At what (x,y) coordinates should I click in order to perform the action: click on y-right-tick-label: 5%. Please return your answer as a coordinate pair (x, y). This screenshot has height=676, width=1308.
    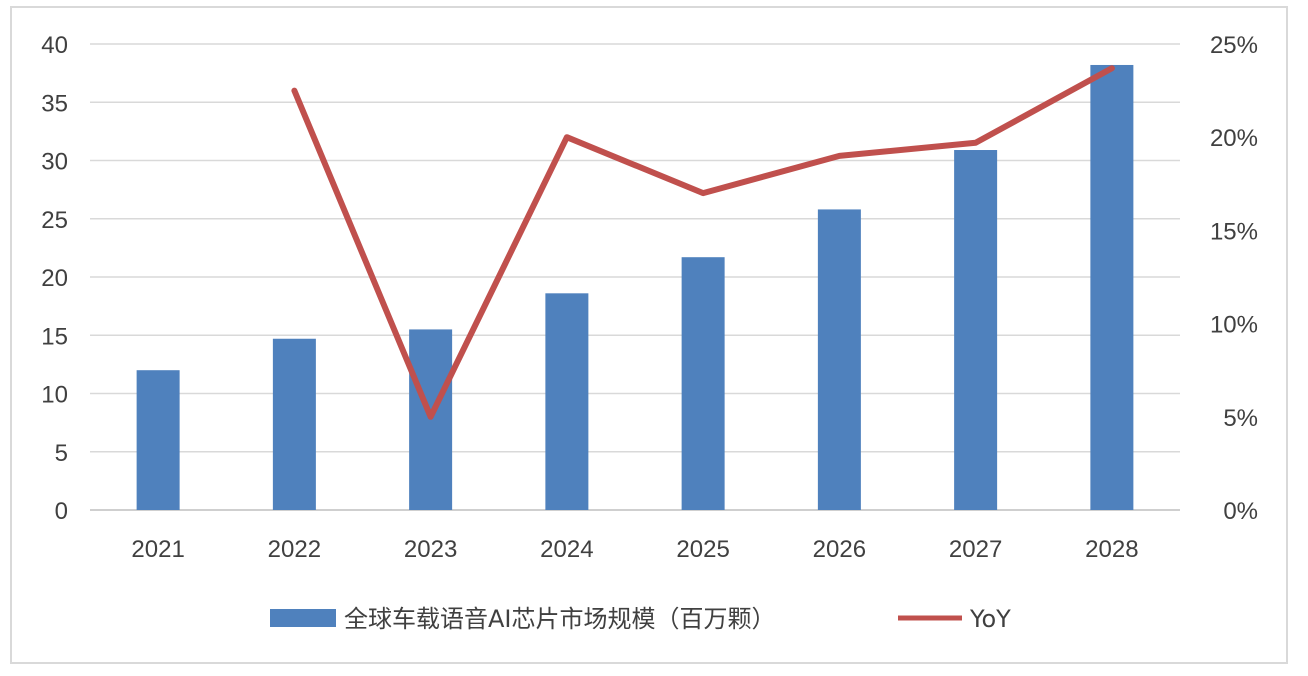
    Looking at the image, I should click on (1240, 418).